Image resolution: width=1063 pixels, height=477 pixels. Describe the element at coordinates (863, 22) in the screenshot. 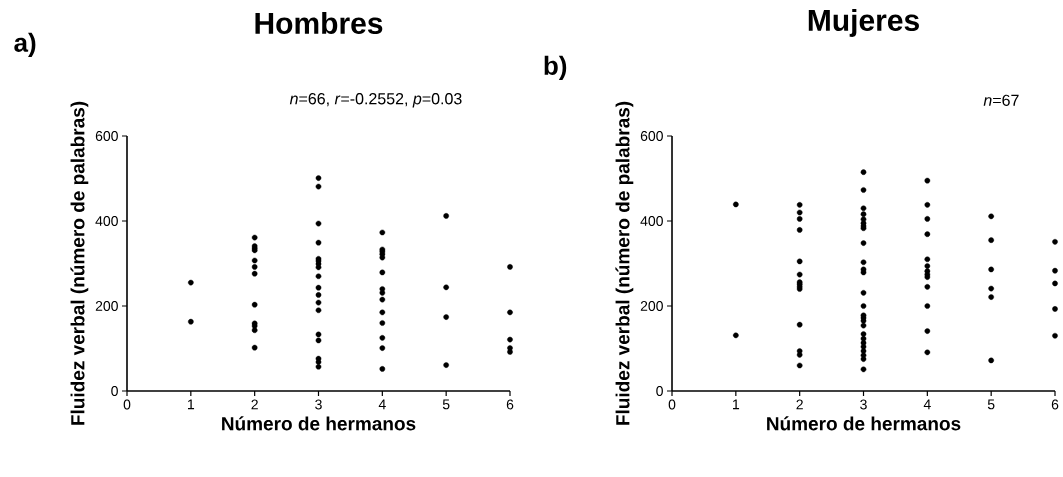

I see `chart-title: Mujeres` at that location.